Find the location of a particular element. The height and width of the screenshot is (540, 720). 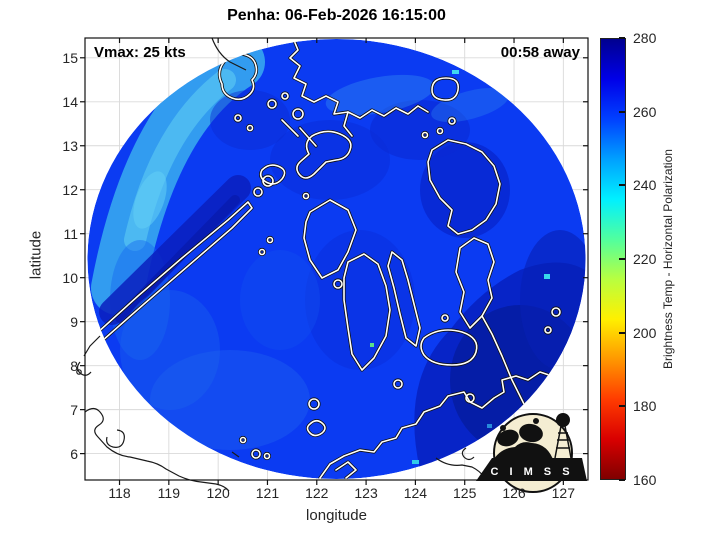

cimss-logo: C I M S S is located at coordinates (531, 453).